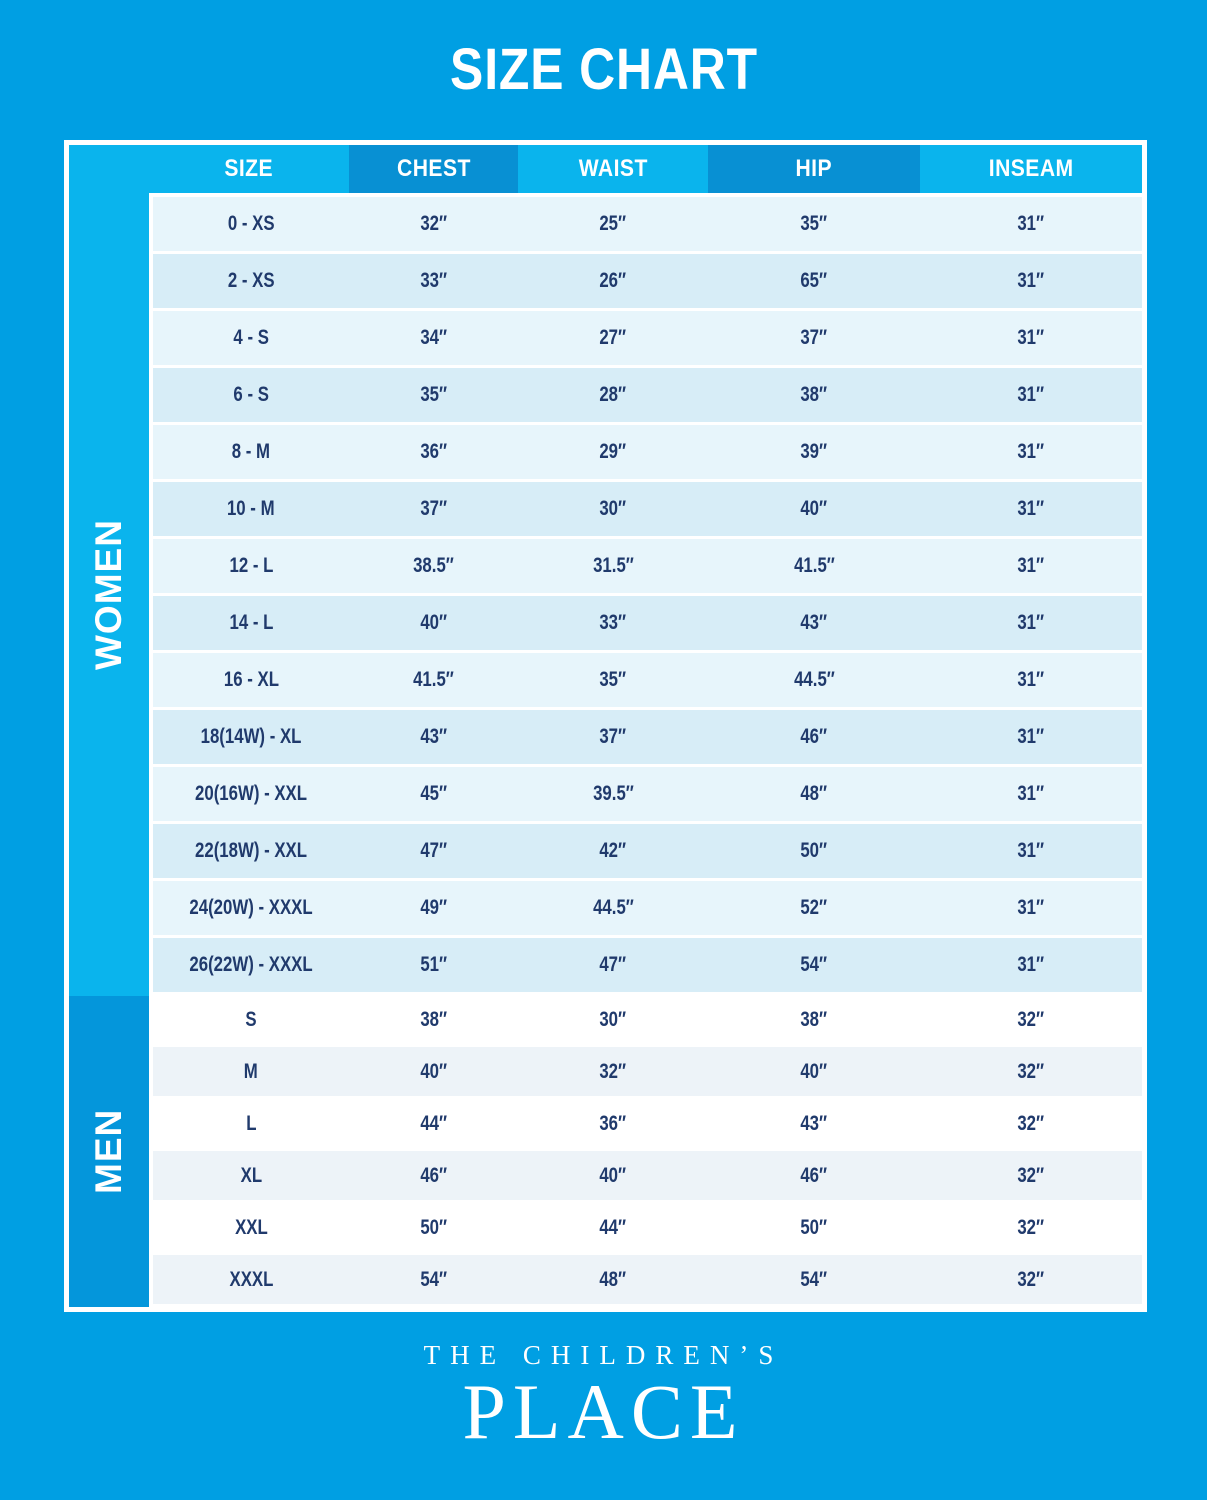 The width and height of the screenshot is (1207, 1500). I want to click on table-cell: 47″, so click(433, 850).